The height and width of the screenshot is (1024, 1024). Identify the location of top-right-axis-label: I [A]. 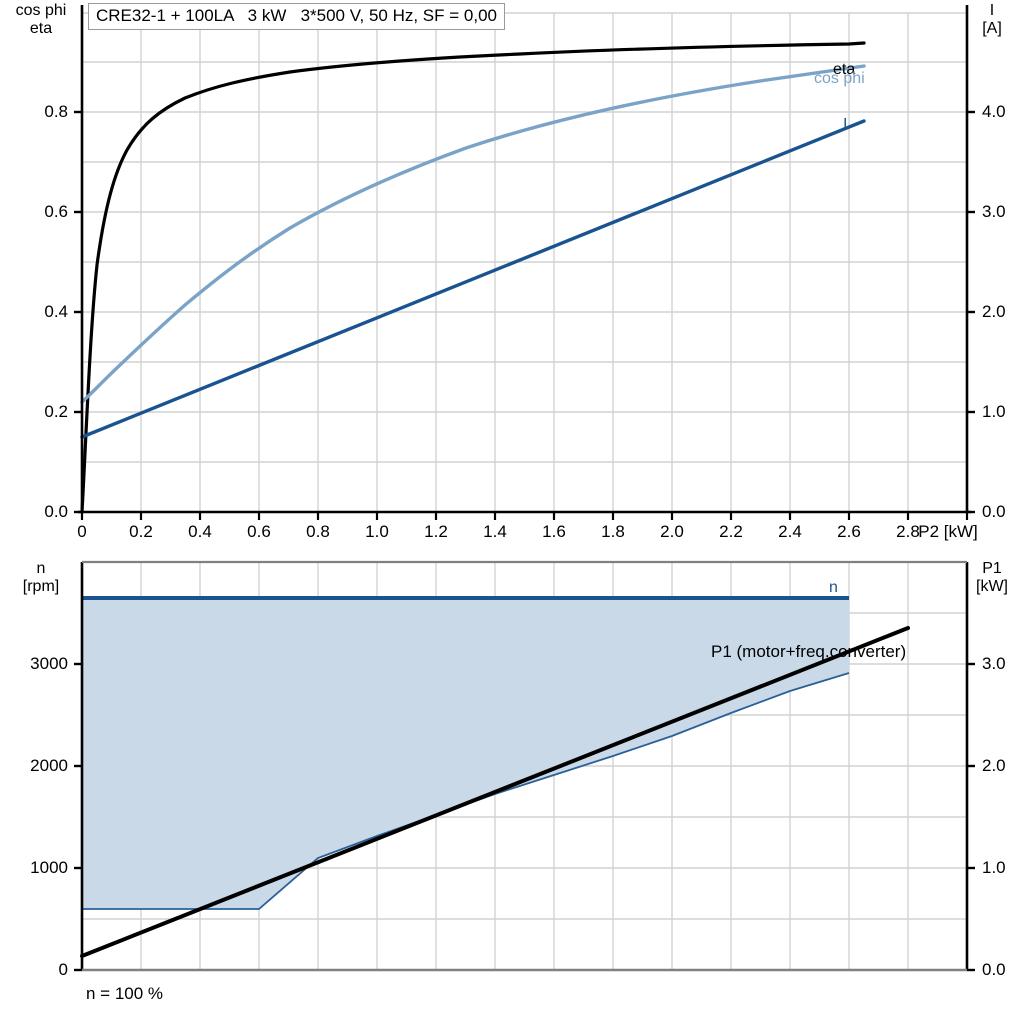
(992, 19).